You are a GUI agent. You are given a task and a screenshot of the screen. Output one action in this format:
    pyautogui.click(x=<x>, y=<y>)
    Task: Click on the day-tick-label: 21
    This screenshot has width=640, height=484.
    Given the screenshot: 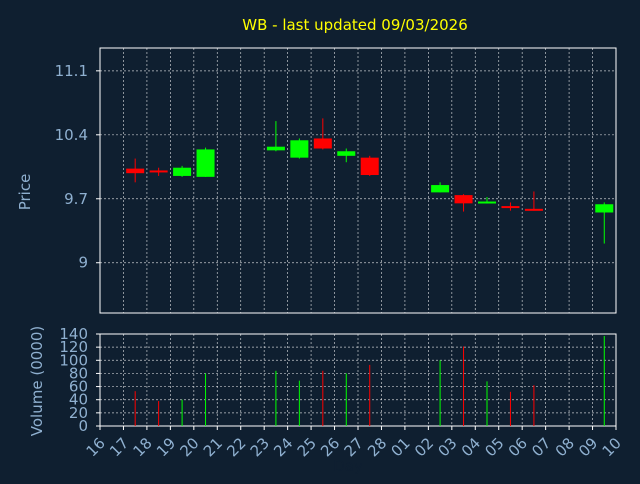 What is the action you would take?
    pyautogui.click(x=213, y=447)
    